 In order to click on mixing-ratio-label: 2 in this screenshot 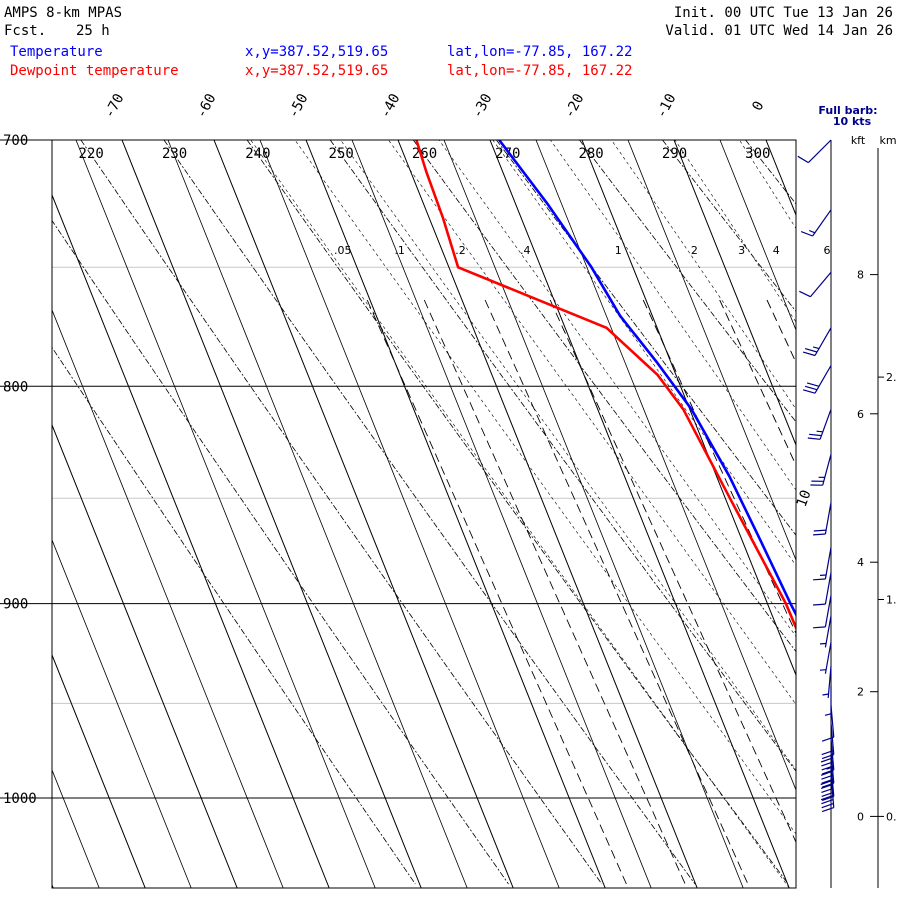, I will do `click(694, 250)`.